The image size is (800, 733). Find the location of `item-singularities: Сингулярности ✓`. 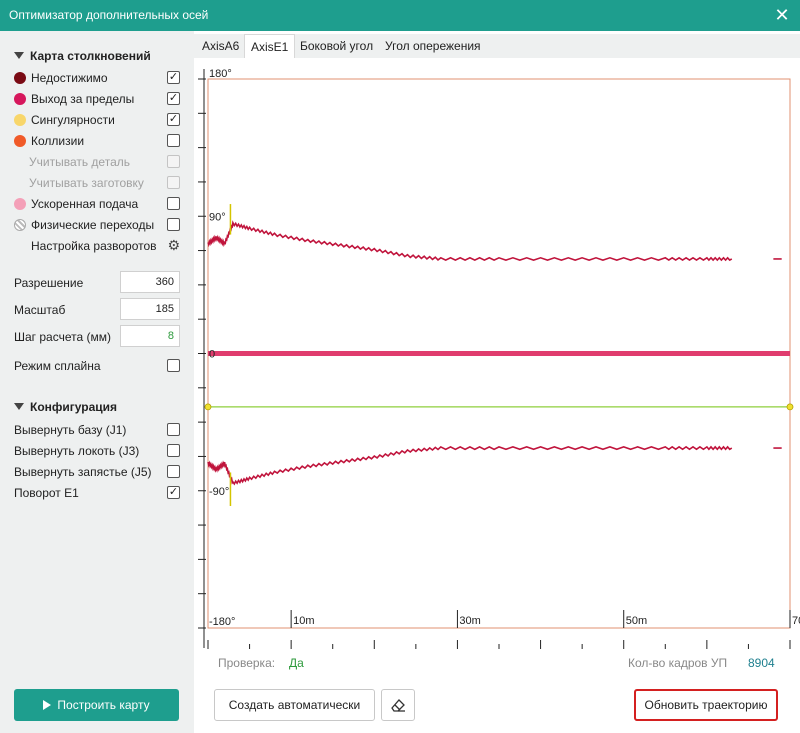

item-singularities: Сингулярности ✓ is located at coordinates (97, 120).